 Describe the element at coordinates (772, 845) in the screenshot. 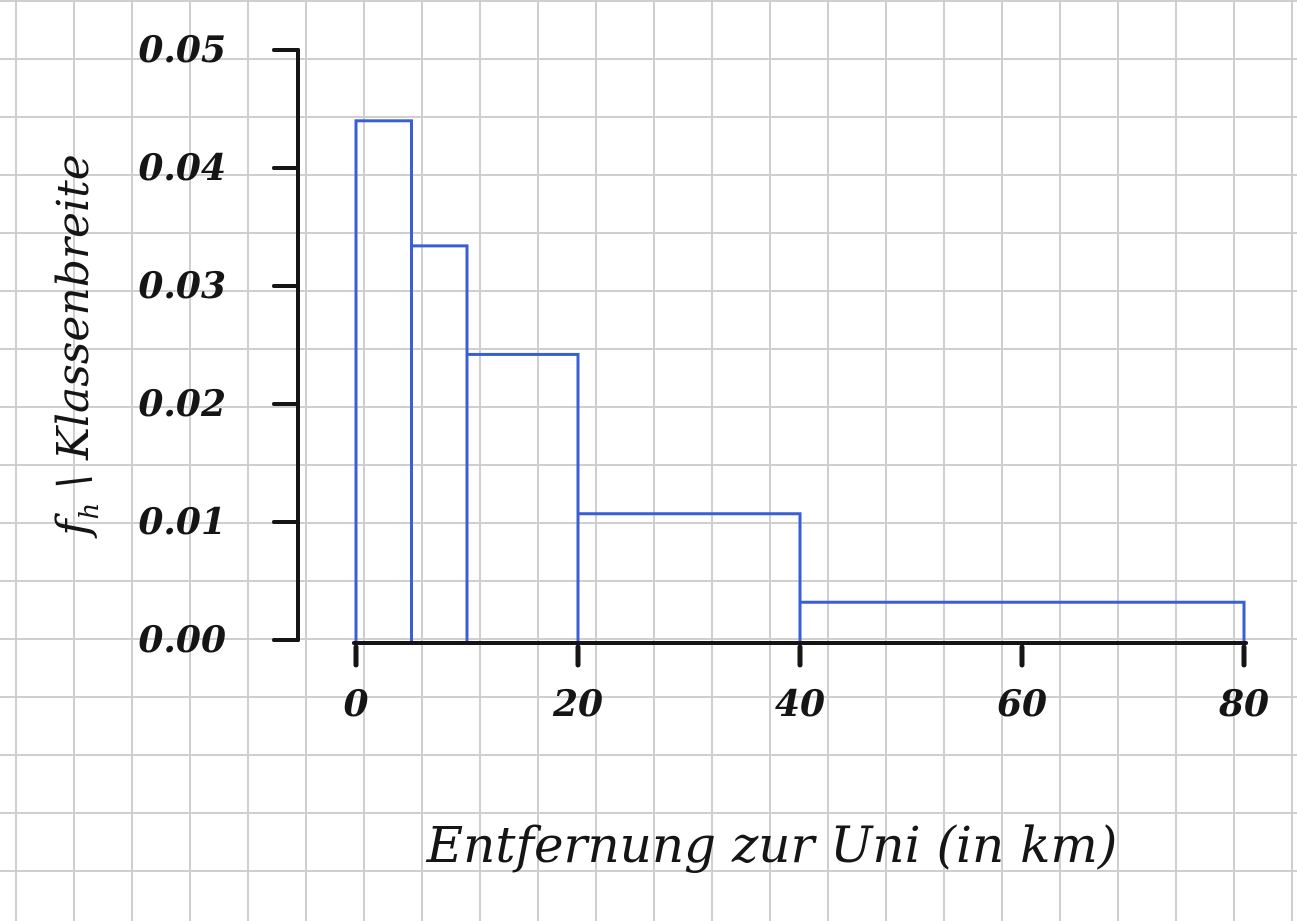

I see `x-axis-title: Entfernung zur Uni (in km)` at that location.